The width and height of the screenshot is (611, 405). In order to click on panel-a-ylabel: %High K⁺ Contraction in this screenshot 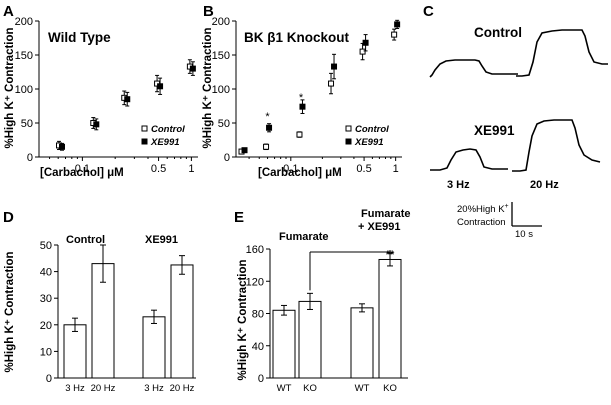, I will do `click(10, 87)`.